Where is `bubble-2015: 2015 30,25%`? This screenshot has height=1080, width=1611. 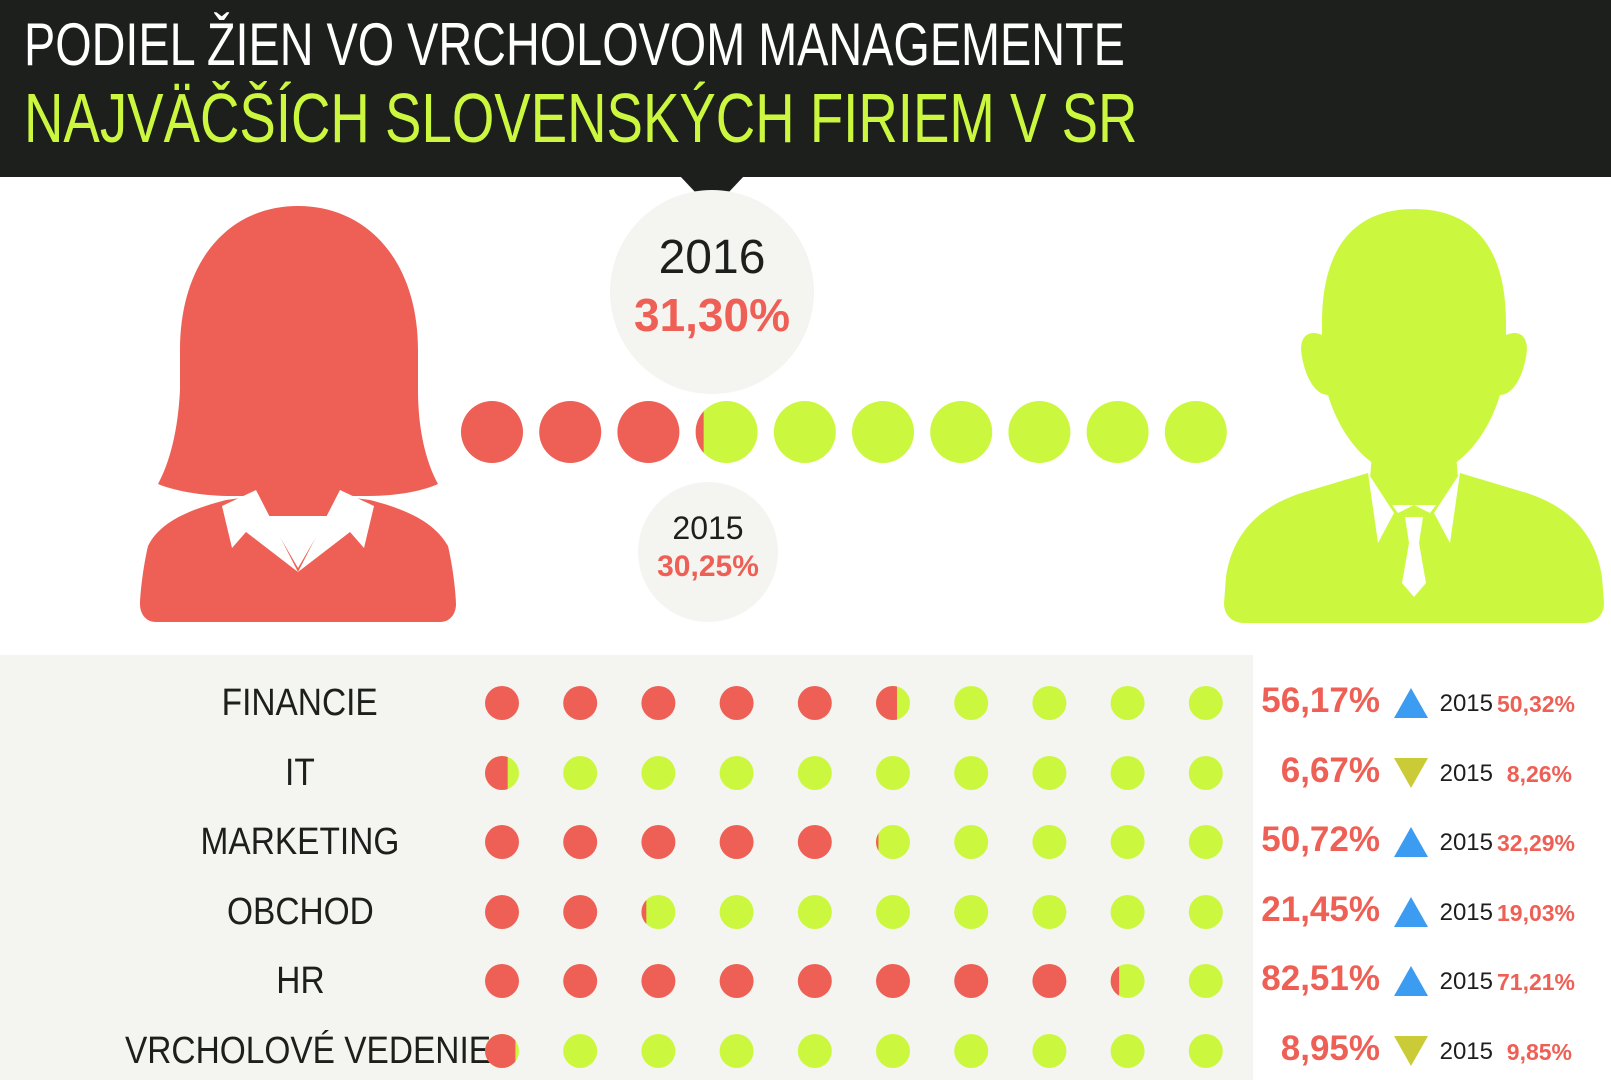
bubble-2015: 2015 30,25% is located at coordinates (708, 552).